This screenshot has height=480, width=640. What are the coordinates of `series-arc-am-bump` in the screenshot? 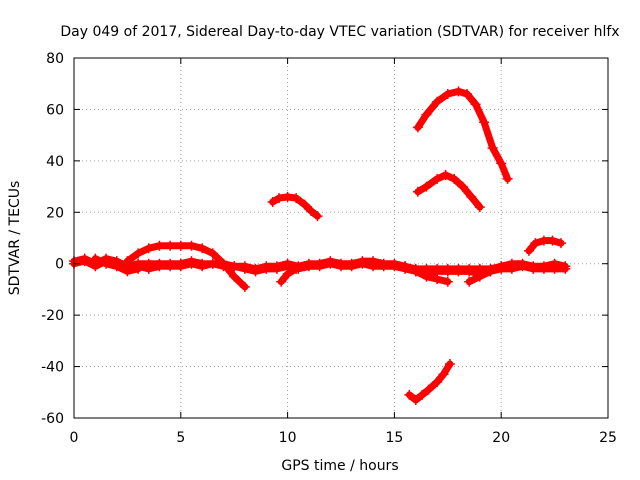 It's located at (186, 266).